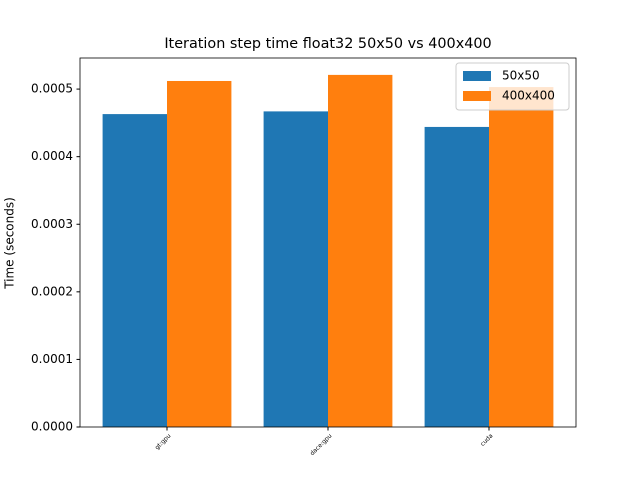  Describe the element at coordinates (10, 243) in the screenshot. I see `y-axis-label: Time (seconds)` at that location.